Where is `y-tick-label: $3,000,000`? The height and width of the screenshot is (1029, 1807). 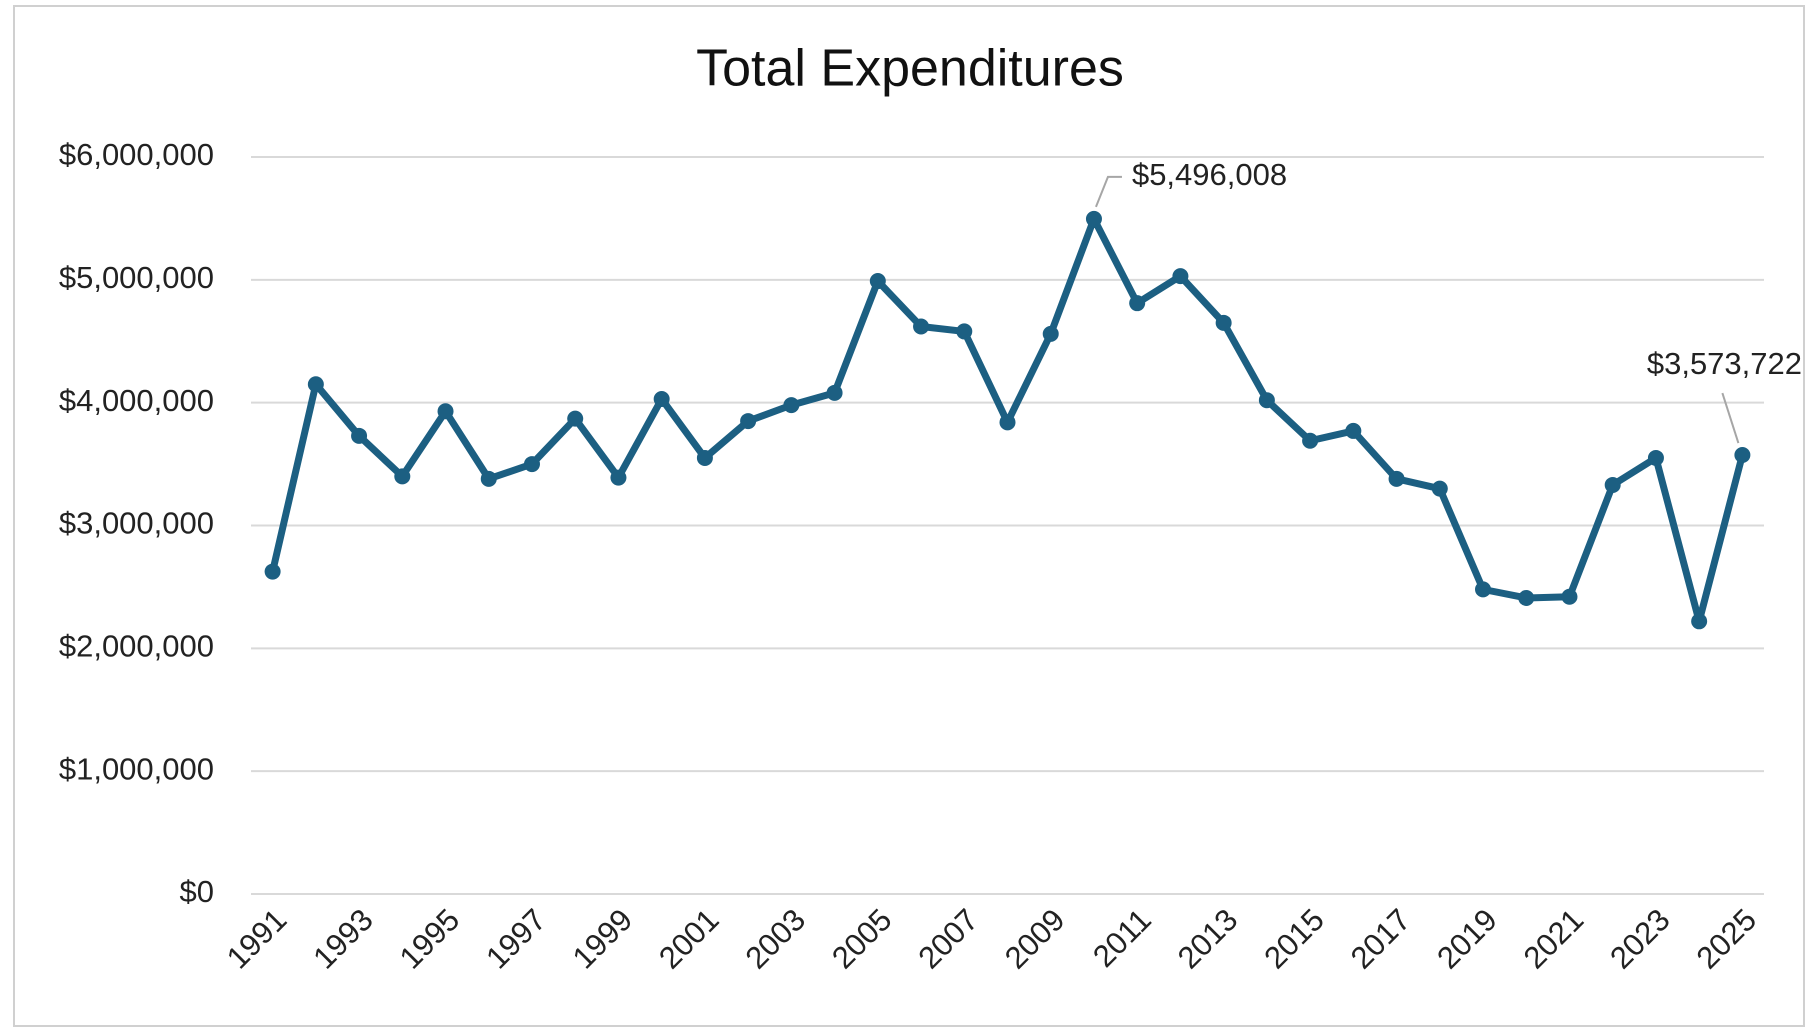
y-tick-label: $3,000,000 is located at coordinates (136, 523).